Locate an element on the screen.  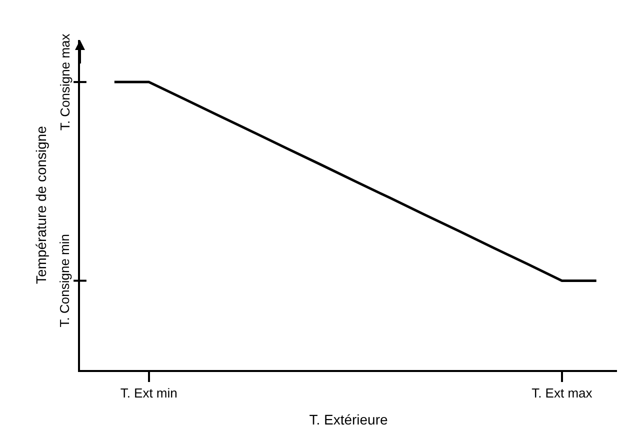
x-axis-title: T. Extérieure is located at coordinates (348, 419).